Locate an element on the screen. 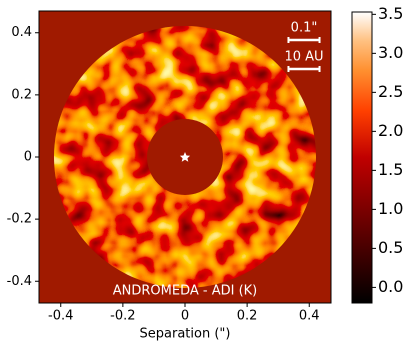 The height and width of the screenshot is (348, 407). y-tick-label: 0 is located at coordinates (28, 157).